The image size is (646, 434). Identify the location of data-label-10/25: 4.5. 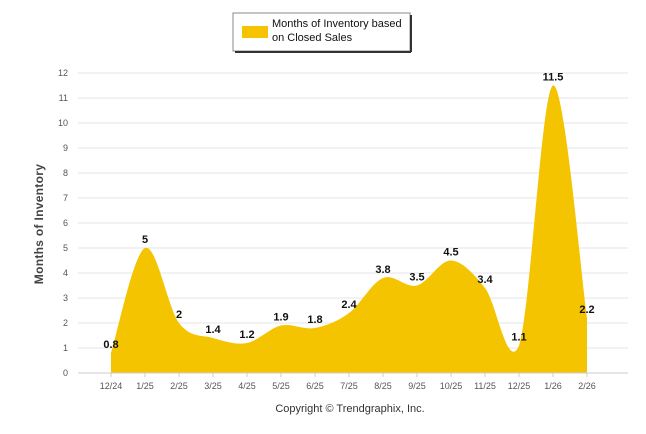
(450, 253).